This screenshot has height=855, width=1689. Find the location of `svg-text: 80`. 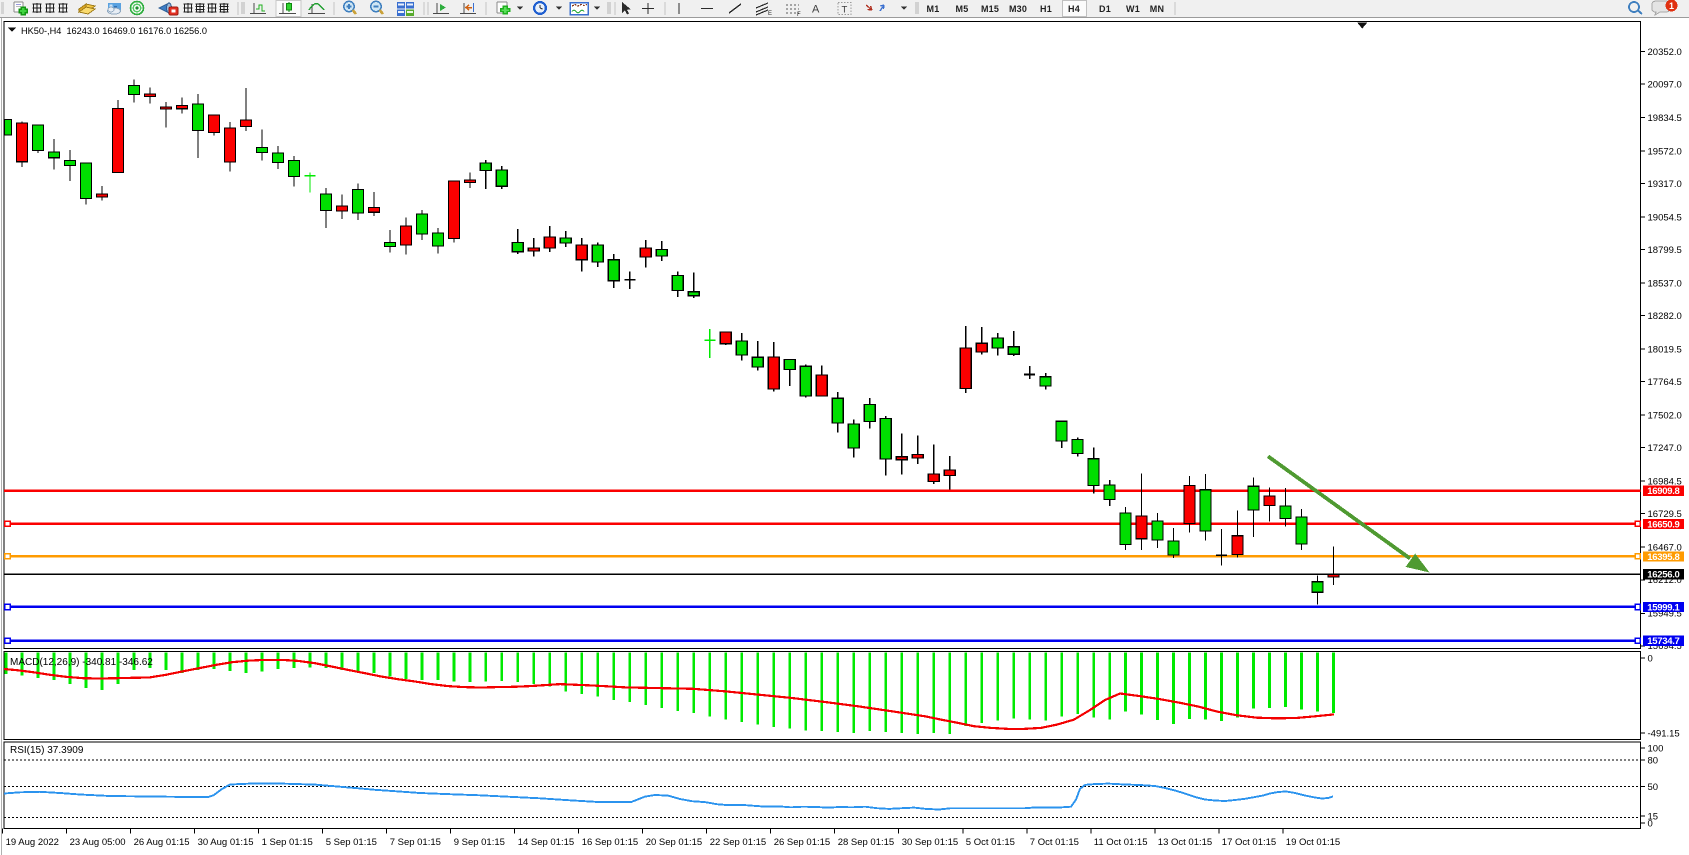

svg-text: 80 is located at coordinates (1653, 760).